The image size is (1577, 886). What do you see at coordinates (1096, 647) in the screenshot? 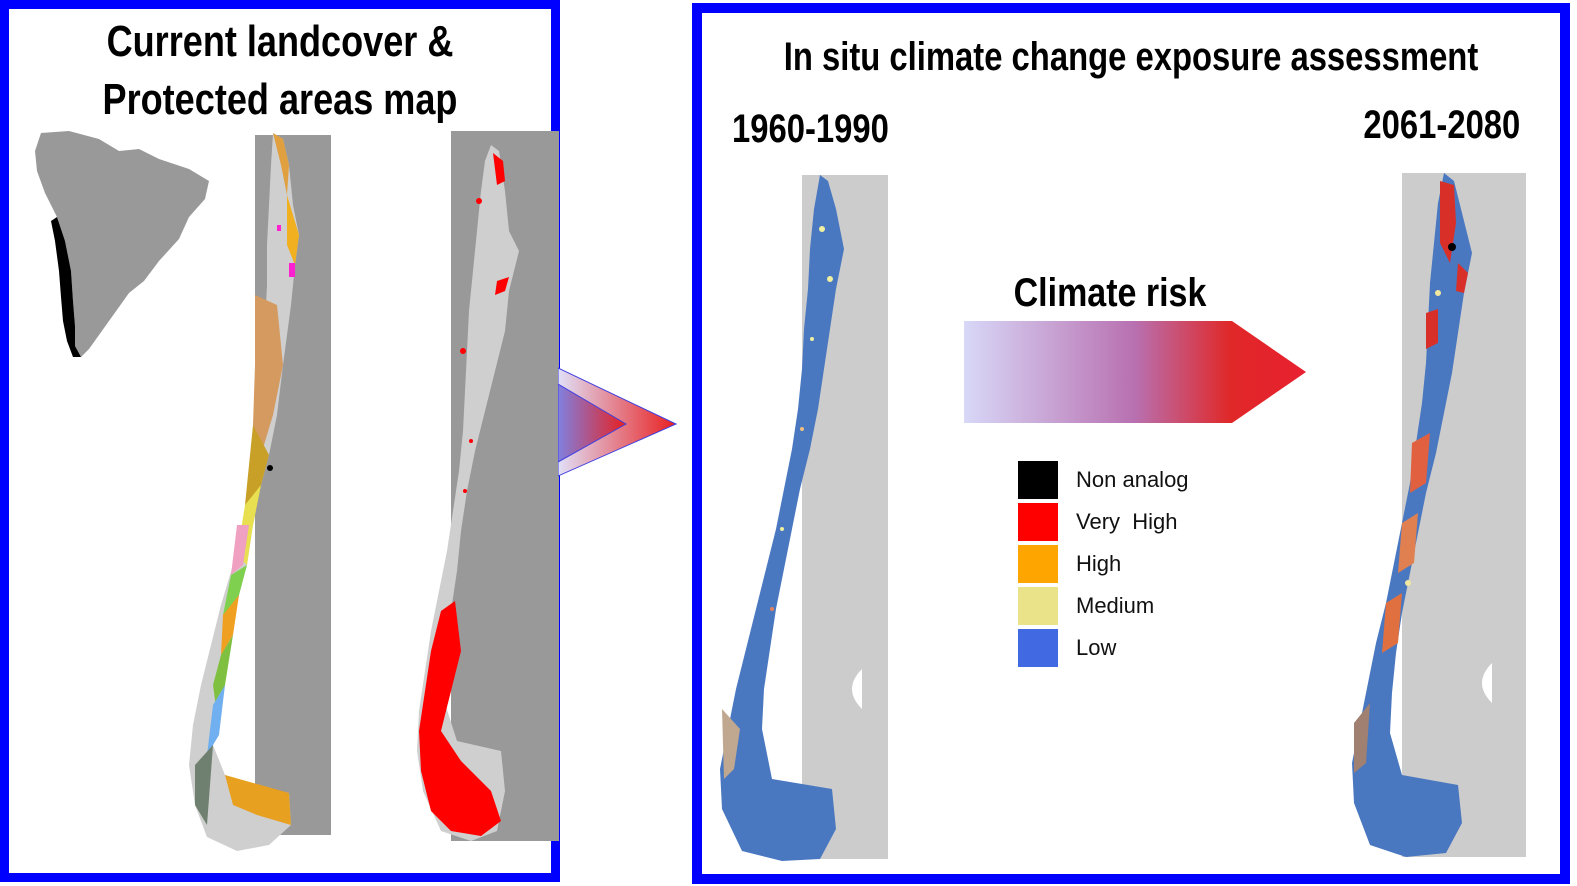
I see `legend-label: Low` at bounding box center [1096, 647].